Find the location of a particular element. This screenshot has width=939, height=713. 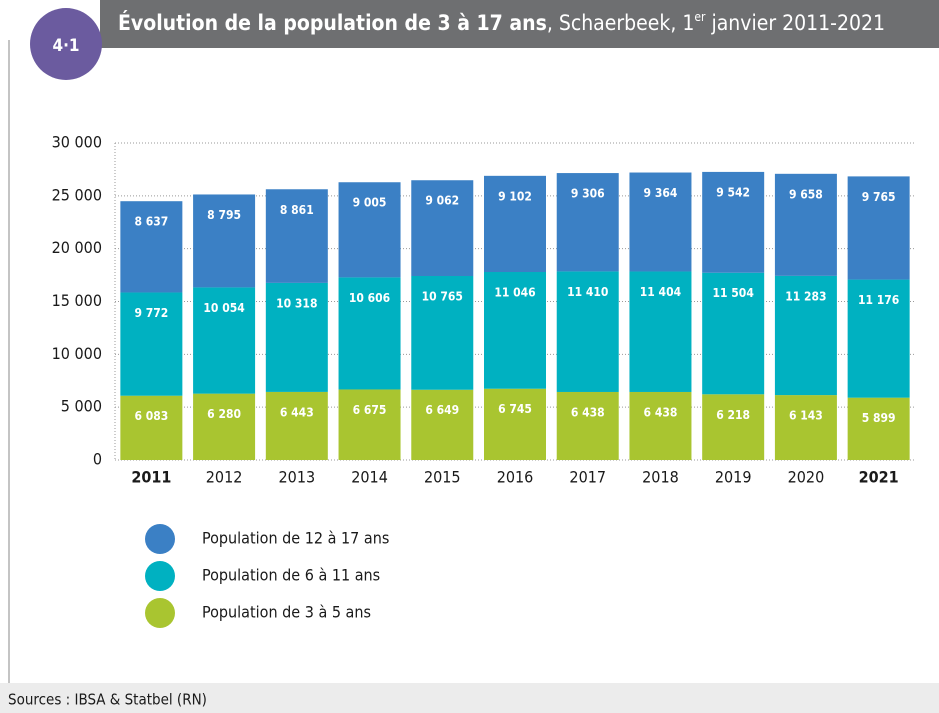

x-tick-label: 2016 is located at coordinates (515, 477).